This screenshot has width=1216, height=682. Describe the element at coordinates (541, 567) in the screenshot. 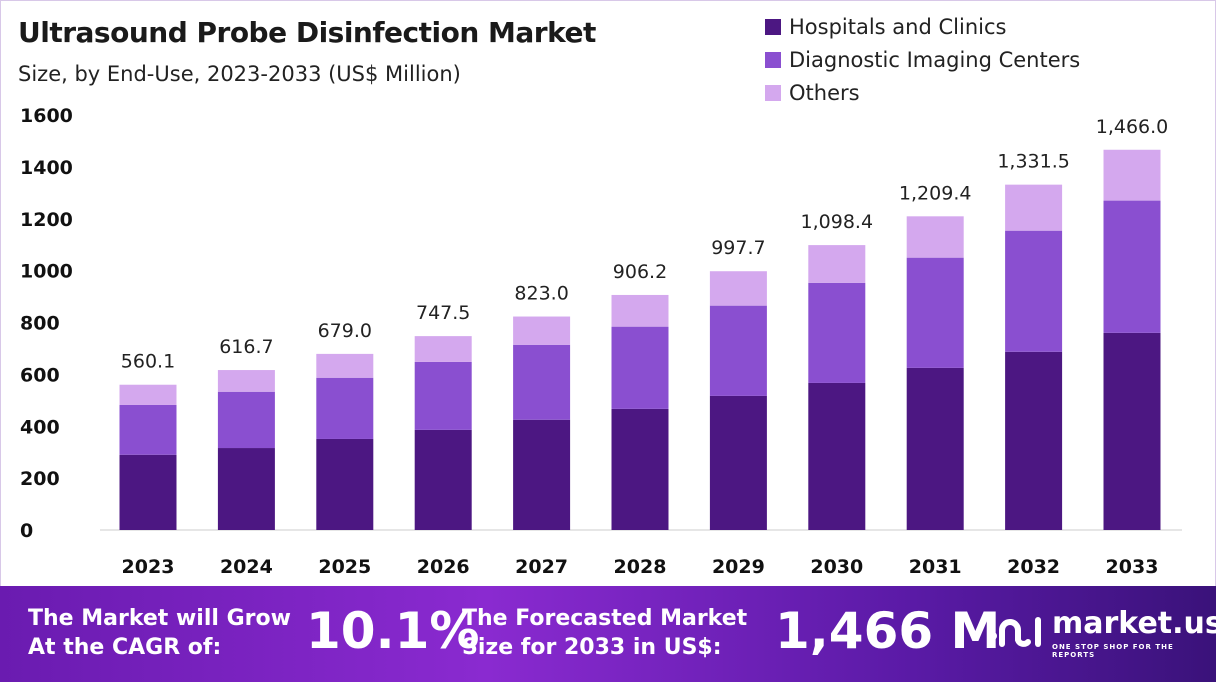

I see `x-tick-label: 2027` at that location.